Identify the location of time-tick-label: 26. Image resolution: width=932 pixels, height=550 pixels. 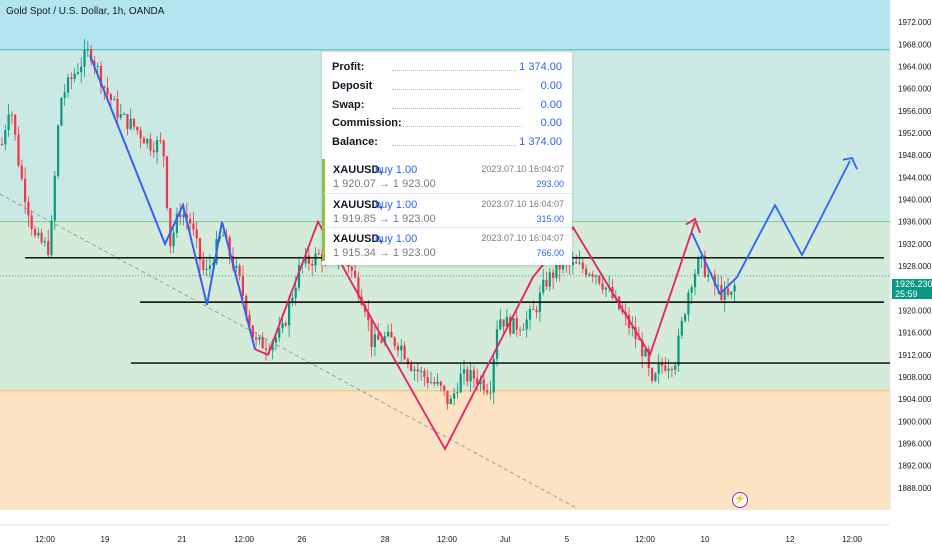
(302, 539).